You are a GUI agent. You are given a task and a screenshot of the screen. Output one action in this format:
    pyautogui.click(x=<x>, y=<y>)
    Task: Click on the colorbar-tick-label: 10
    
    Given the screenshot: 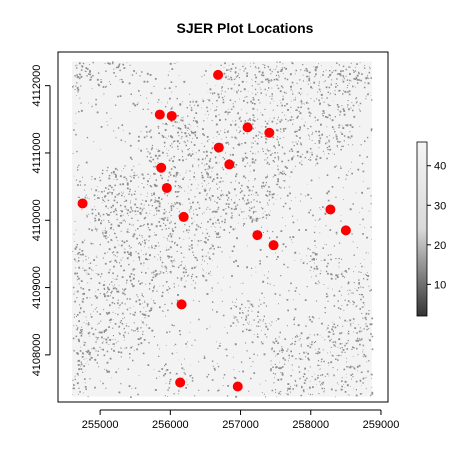 What is the action you would take?
    pyautogui.click(x=440, y=285)
    